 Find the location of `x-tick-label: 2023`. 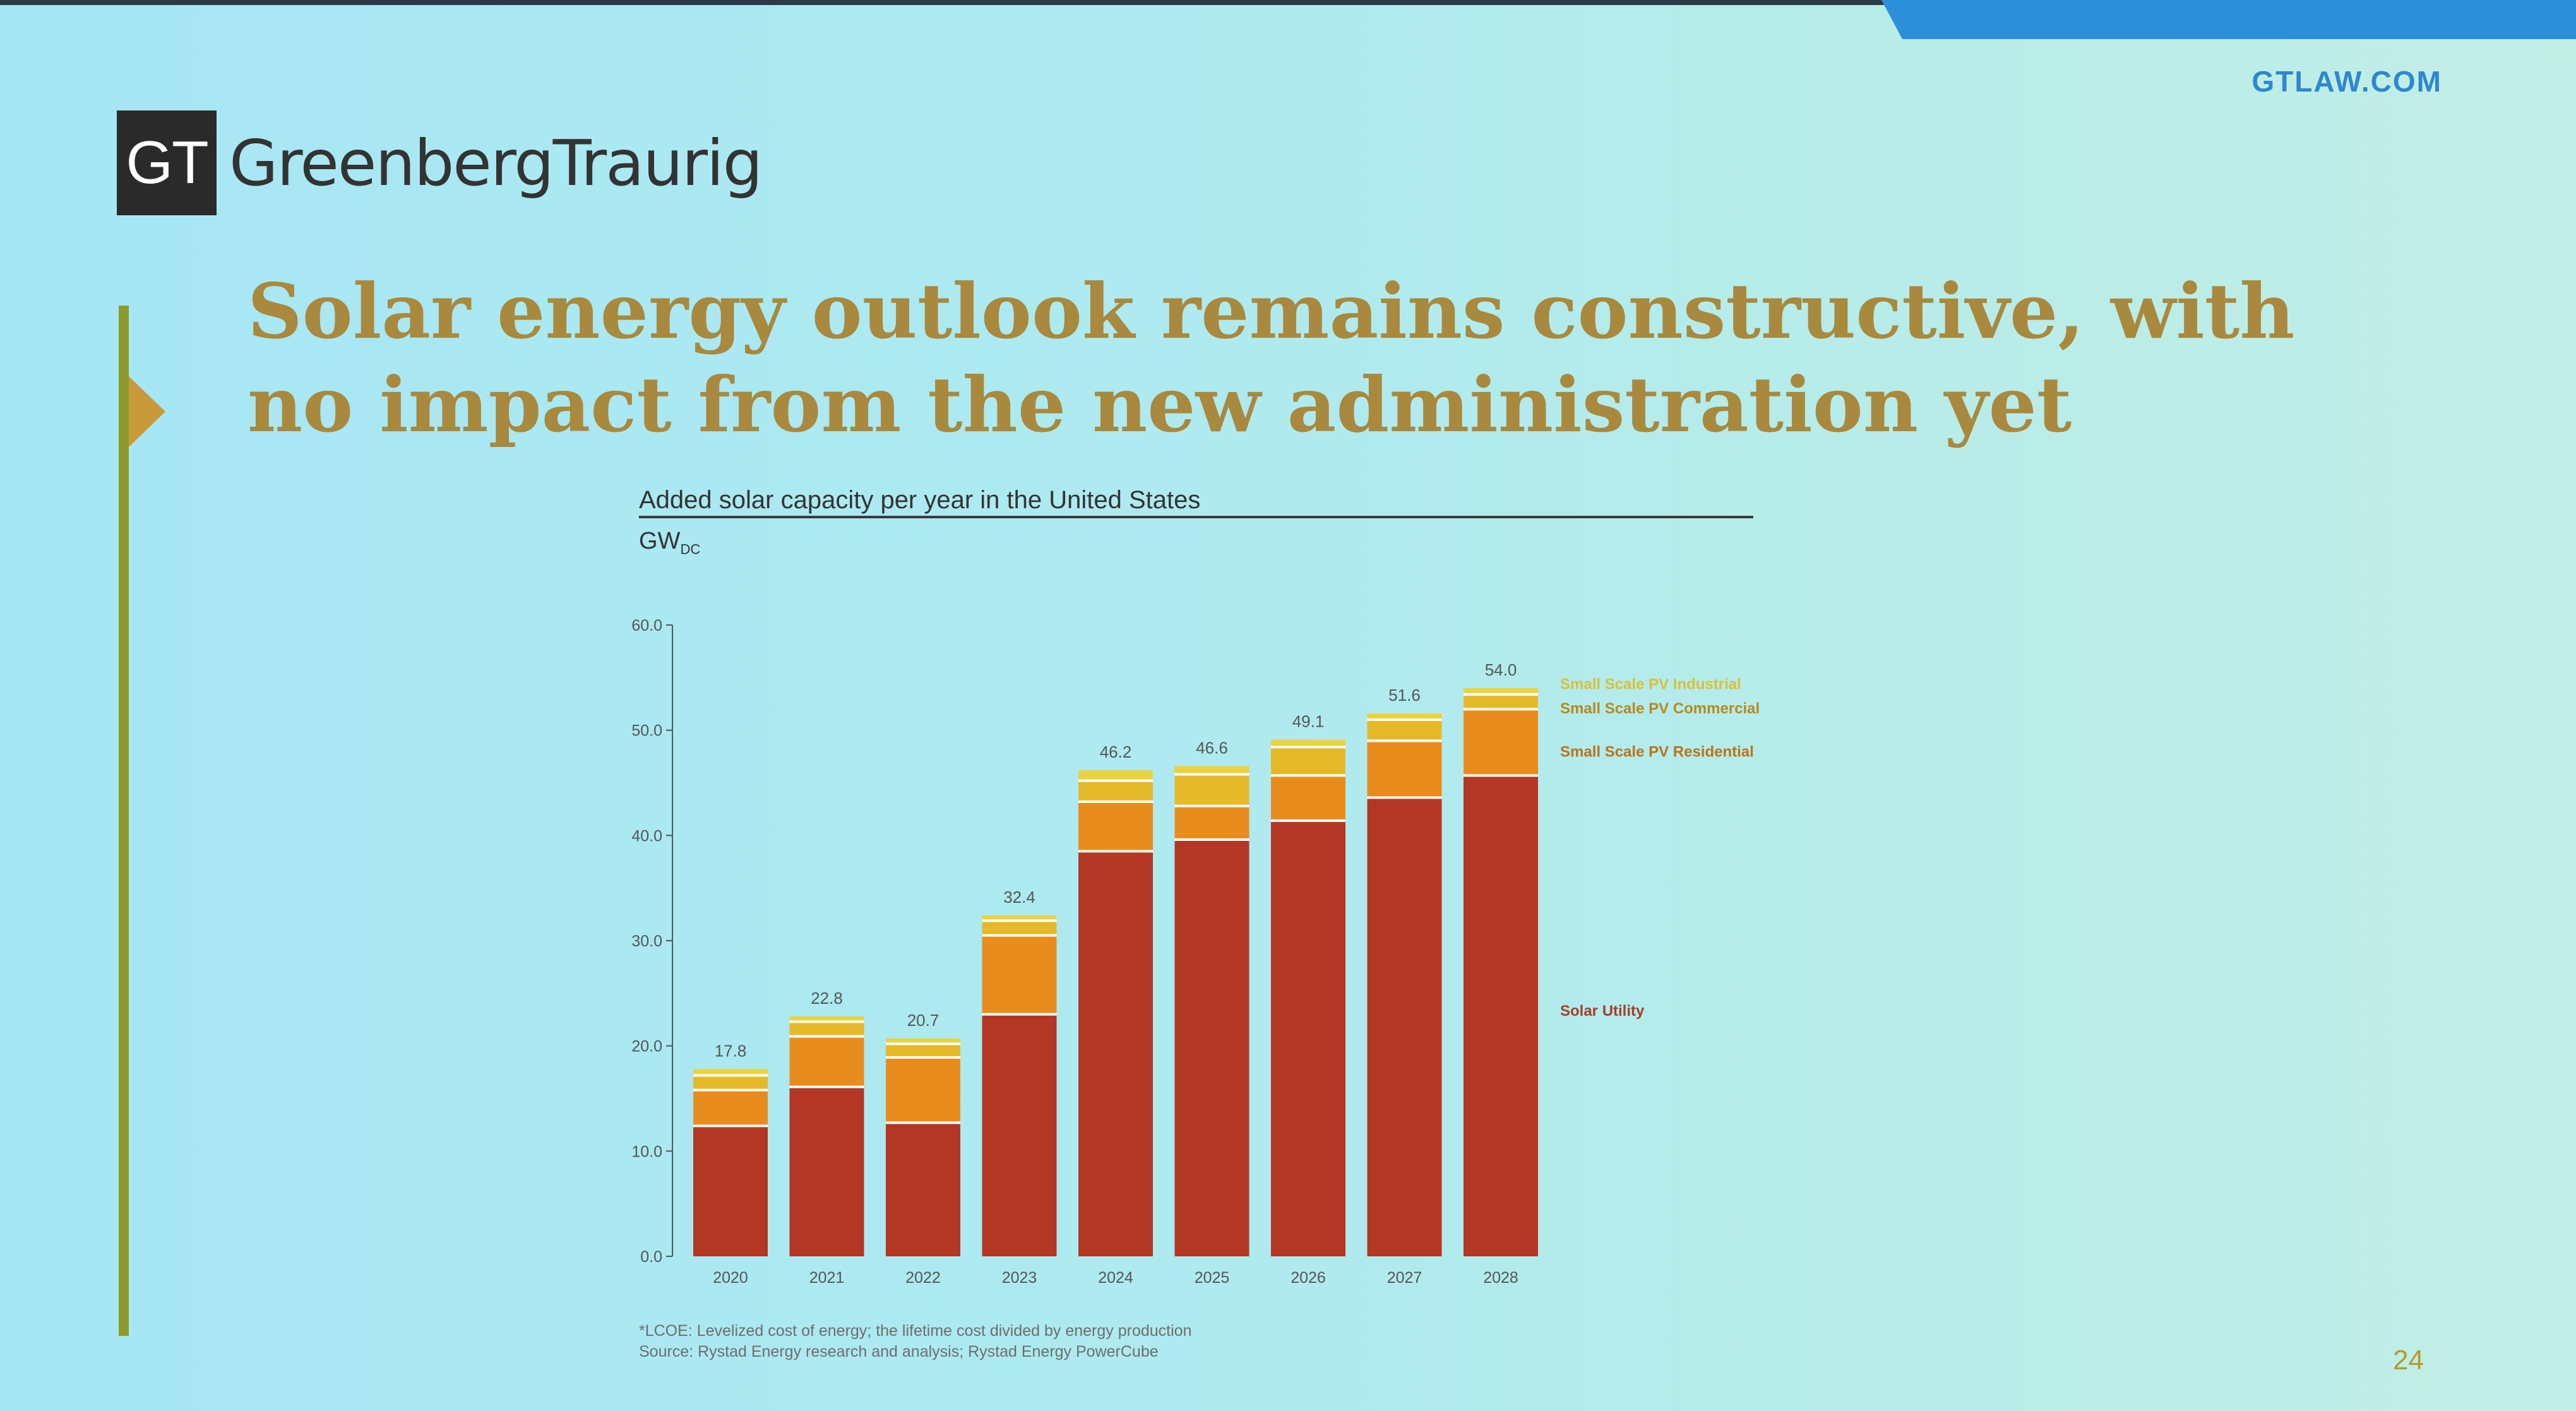

x-tick-label: 2023 is located at coordinates (1019, 1278).